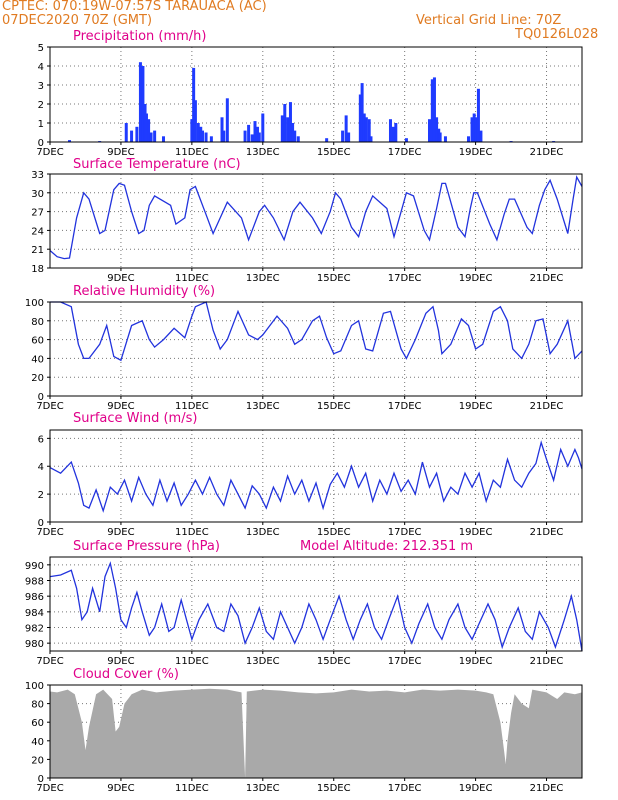  Describe the element at coordinates (316, 733) in the screenshot. I see `cloud-cover-area` at that location.